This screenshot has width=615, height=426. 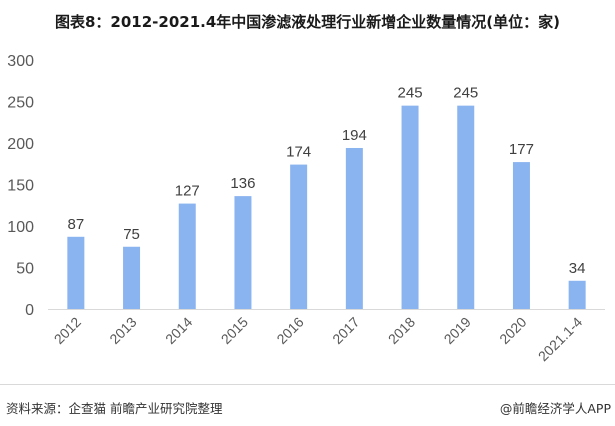 What do you see at coordinates (20, 227) in the screenshot?
I see `y-tick-label: 100` at bounding box center [20, 227].